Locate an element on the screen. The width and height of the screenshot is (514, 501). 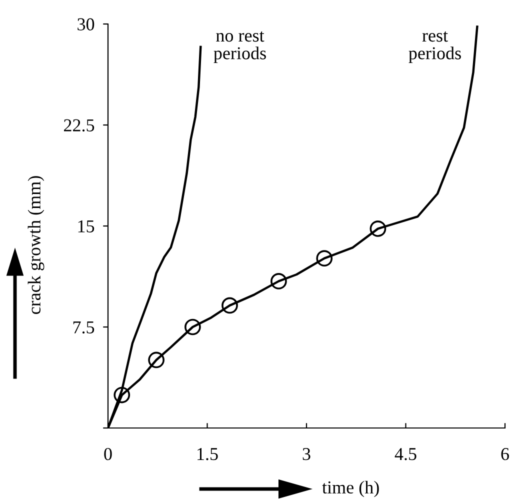
x-tick-label: 3 is located at coordinates (306, 454).